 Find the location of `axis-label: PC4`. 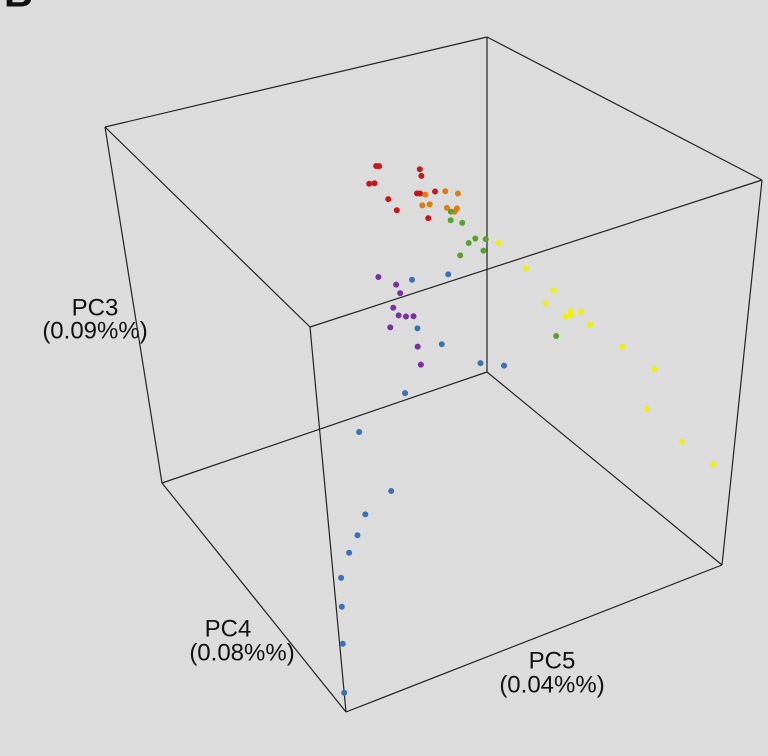

axis-label: PC4 is located at coordinates (228, 628).